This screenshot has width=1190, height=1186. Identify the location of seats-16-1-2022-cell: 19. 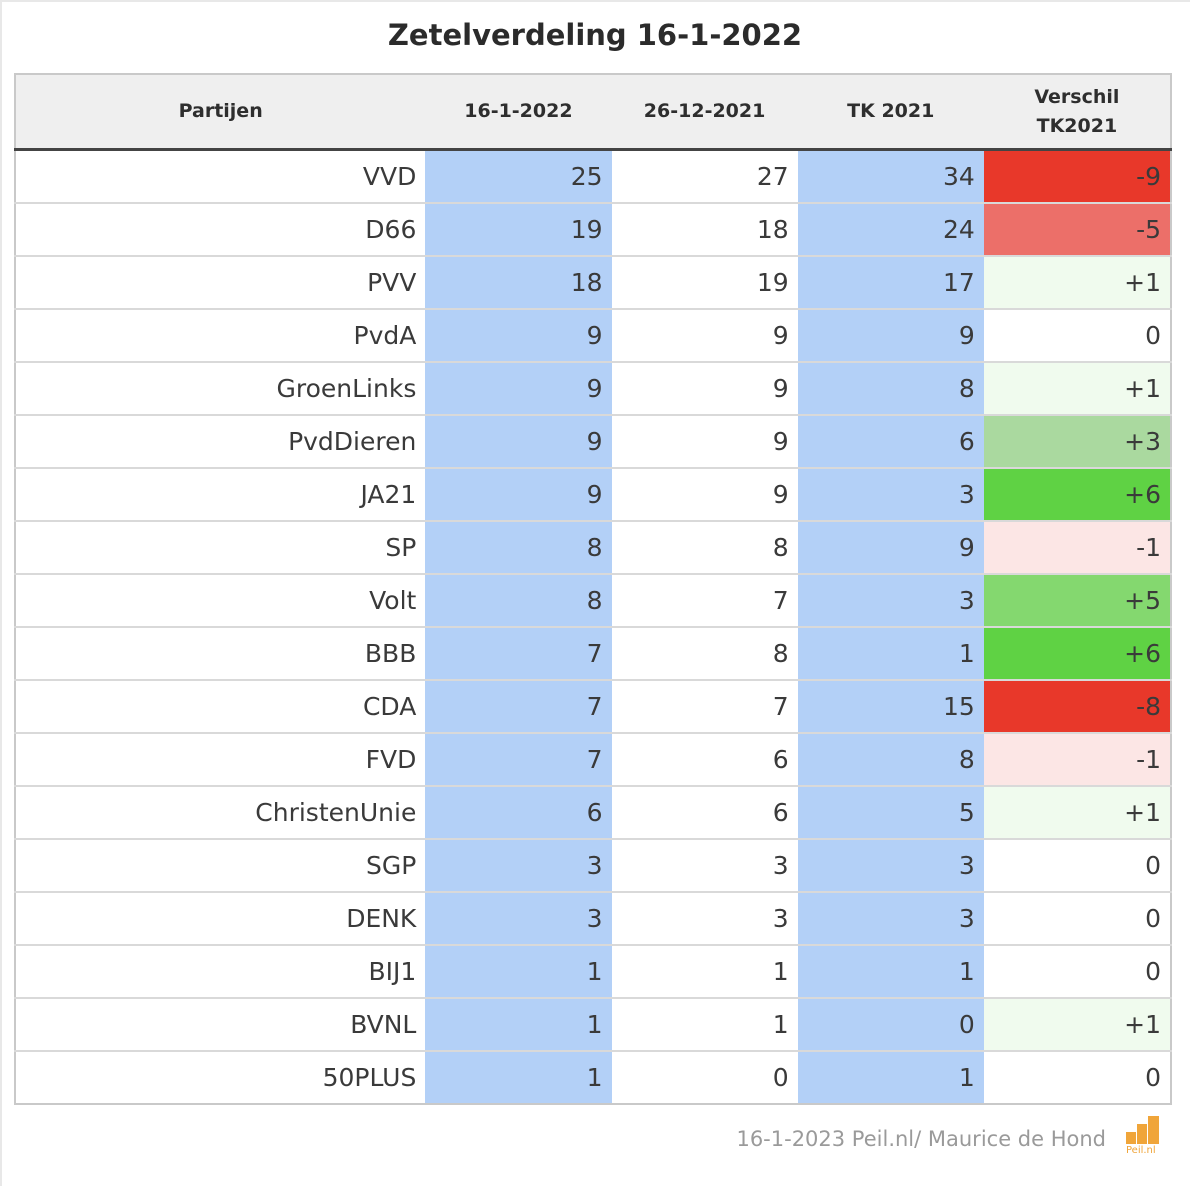
(518, 230).